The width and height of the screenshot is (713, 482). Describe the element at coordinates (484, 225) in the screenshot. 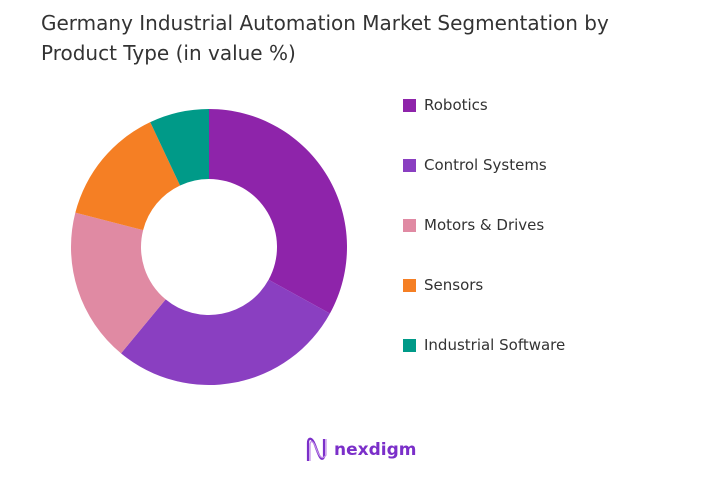

I see `legend-label: Motors & Drives` at that location.